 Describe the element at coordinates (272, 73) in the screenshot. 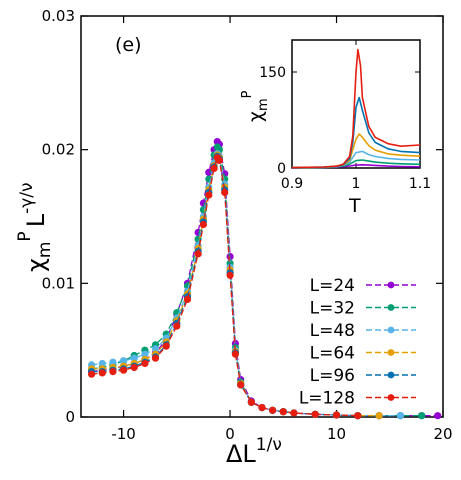

I see `inset-y-tick-label: 150` at that location.